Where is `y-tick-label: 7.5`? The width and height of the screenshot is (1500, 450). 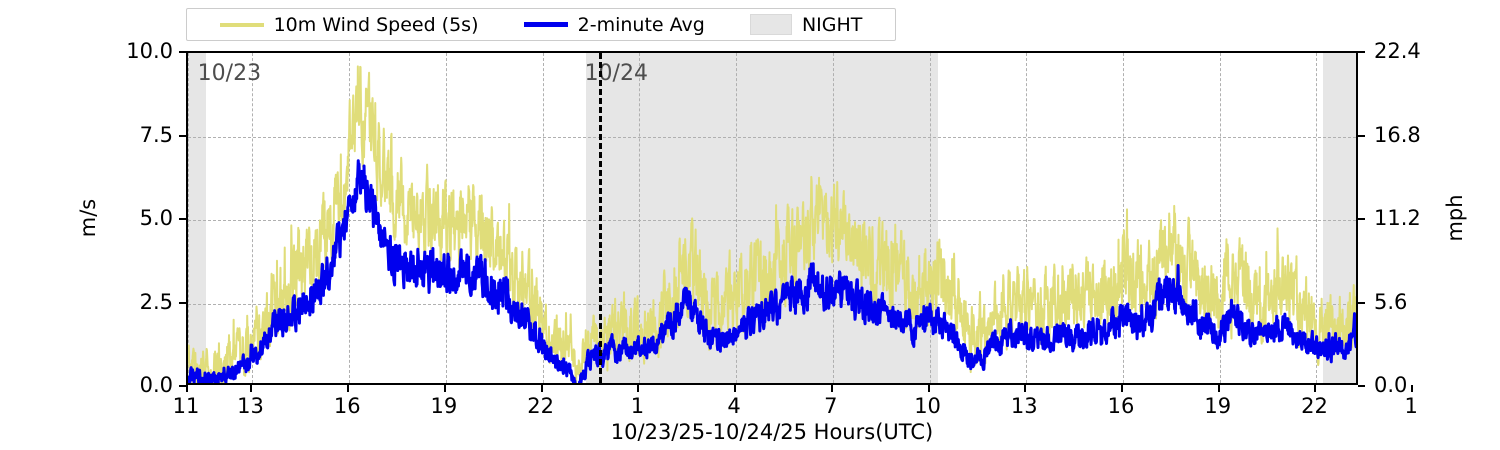
y-tick-label: 7.5 is located at coordinates (156, 134).